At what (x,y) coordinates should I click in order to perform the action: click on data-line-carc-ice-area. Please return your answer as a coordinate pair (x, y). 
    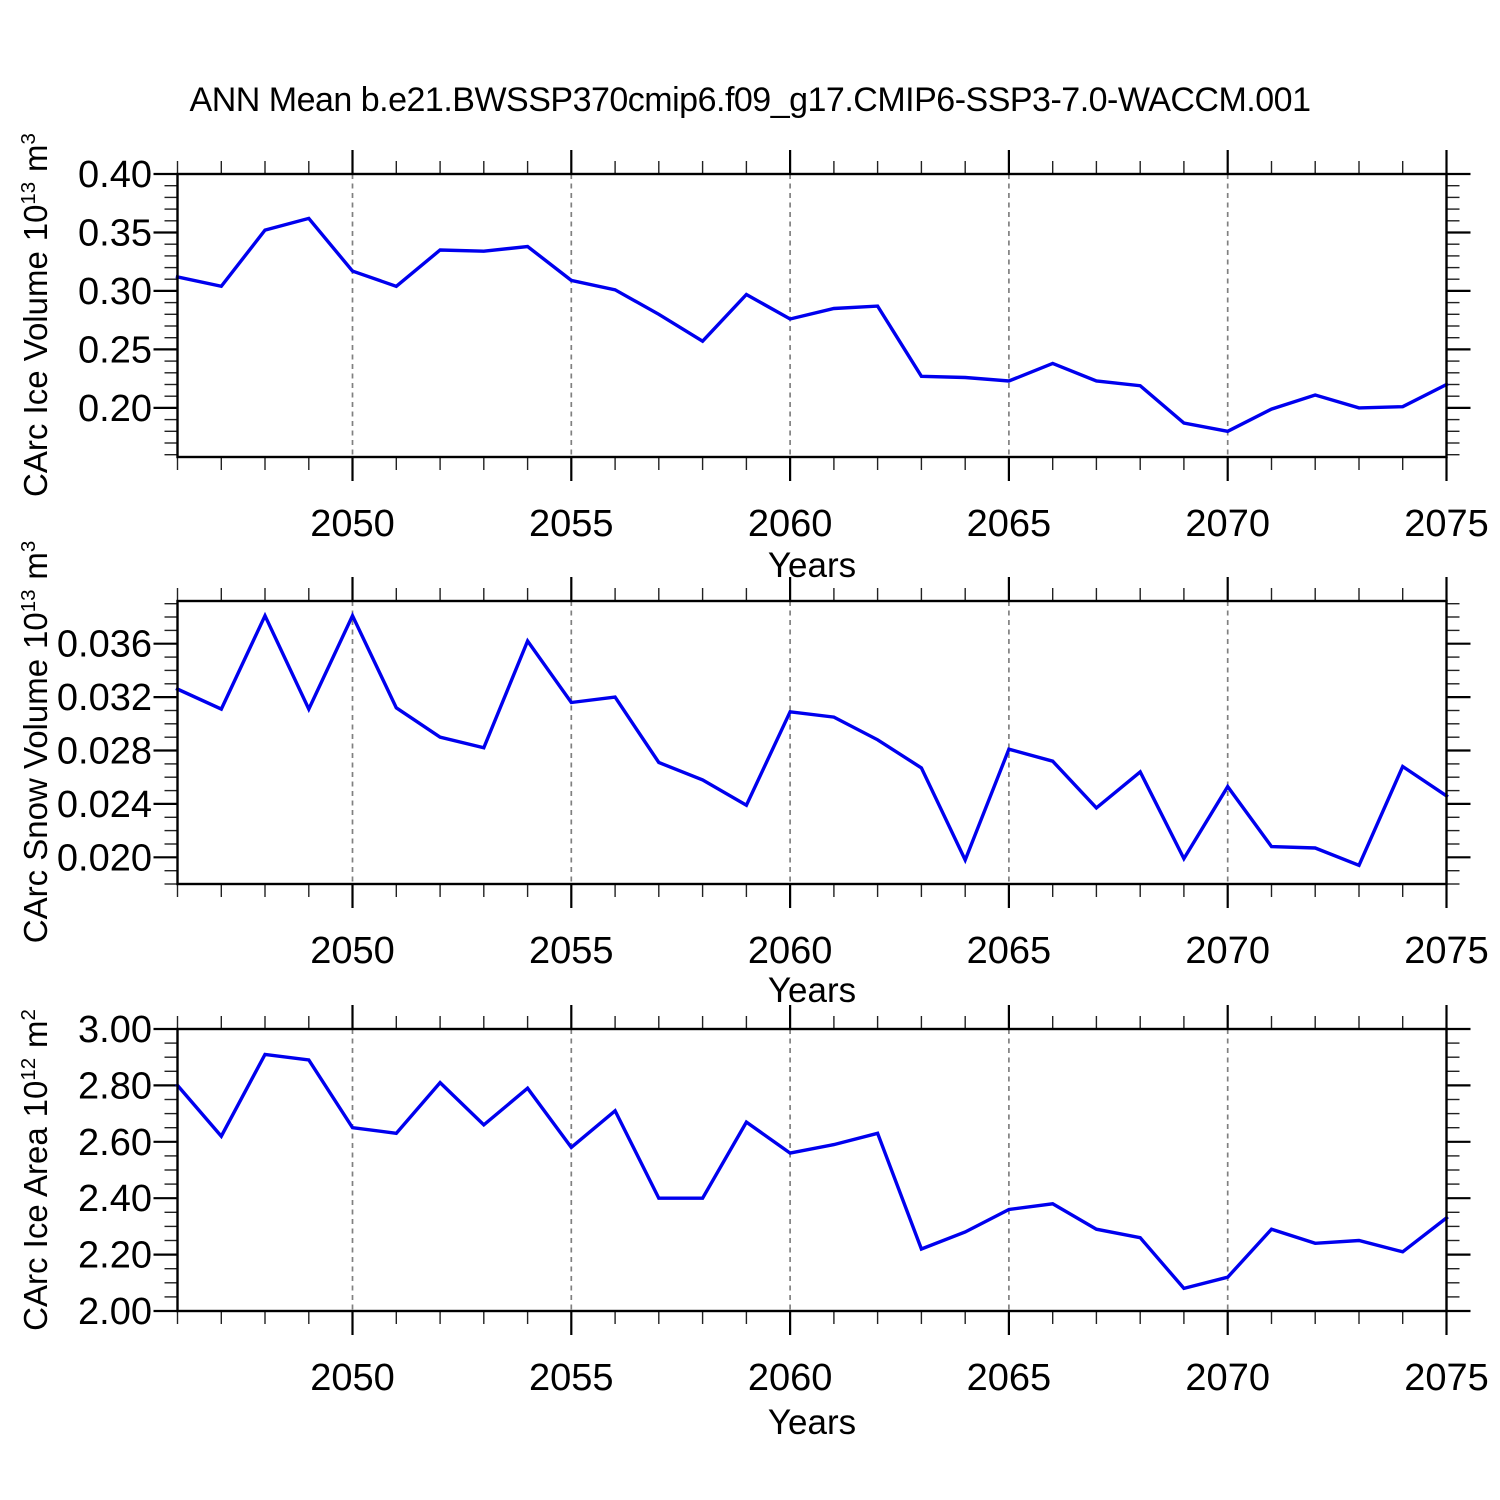
    Looking at the image, I should click on (812, 1171).